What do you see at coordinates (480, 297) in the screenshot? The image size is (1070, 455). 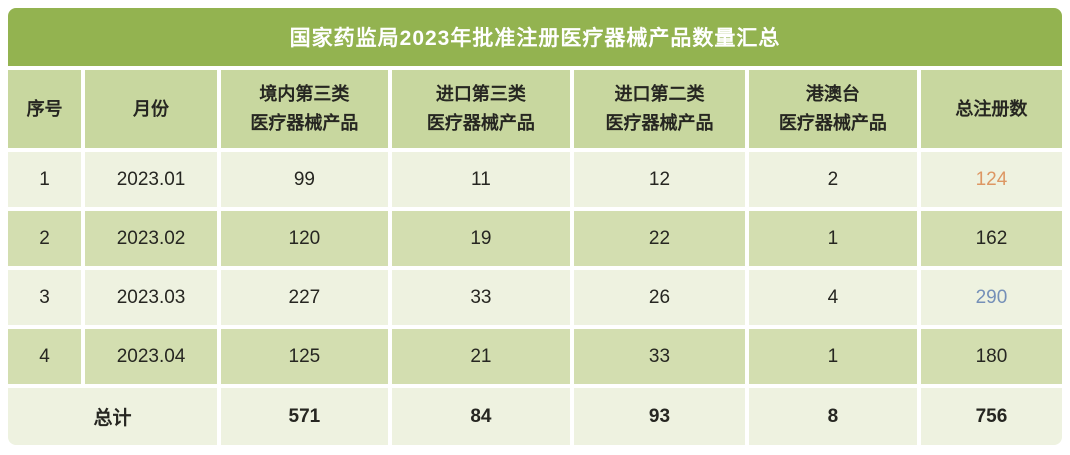 I see `cell-import-class3: 33` at bounding box center [480, 297].